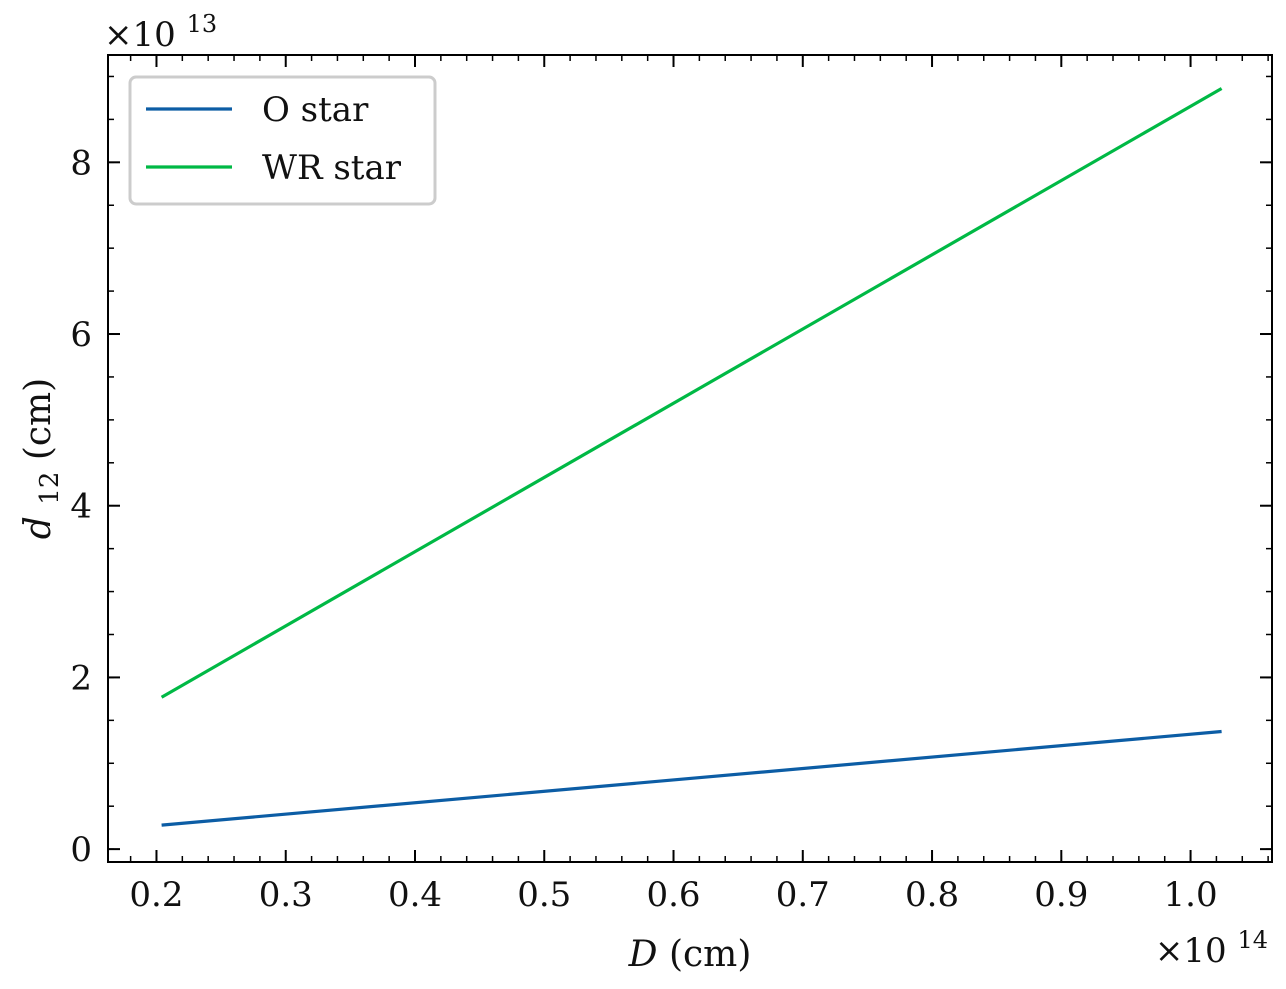 This screenshot has width=1286, height=989. I want to click on x-tick-label: 0.8, so click(932, 895).